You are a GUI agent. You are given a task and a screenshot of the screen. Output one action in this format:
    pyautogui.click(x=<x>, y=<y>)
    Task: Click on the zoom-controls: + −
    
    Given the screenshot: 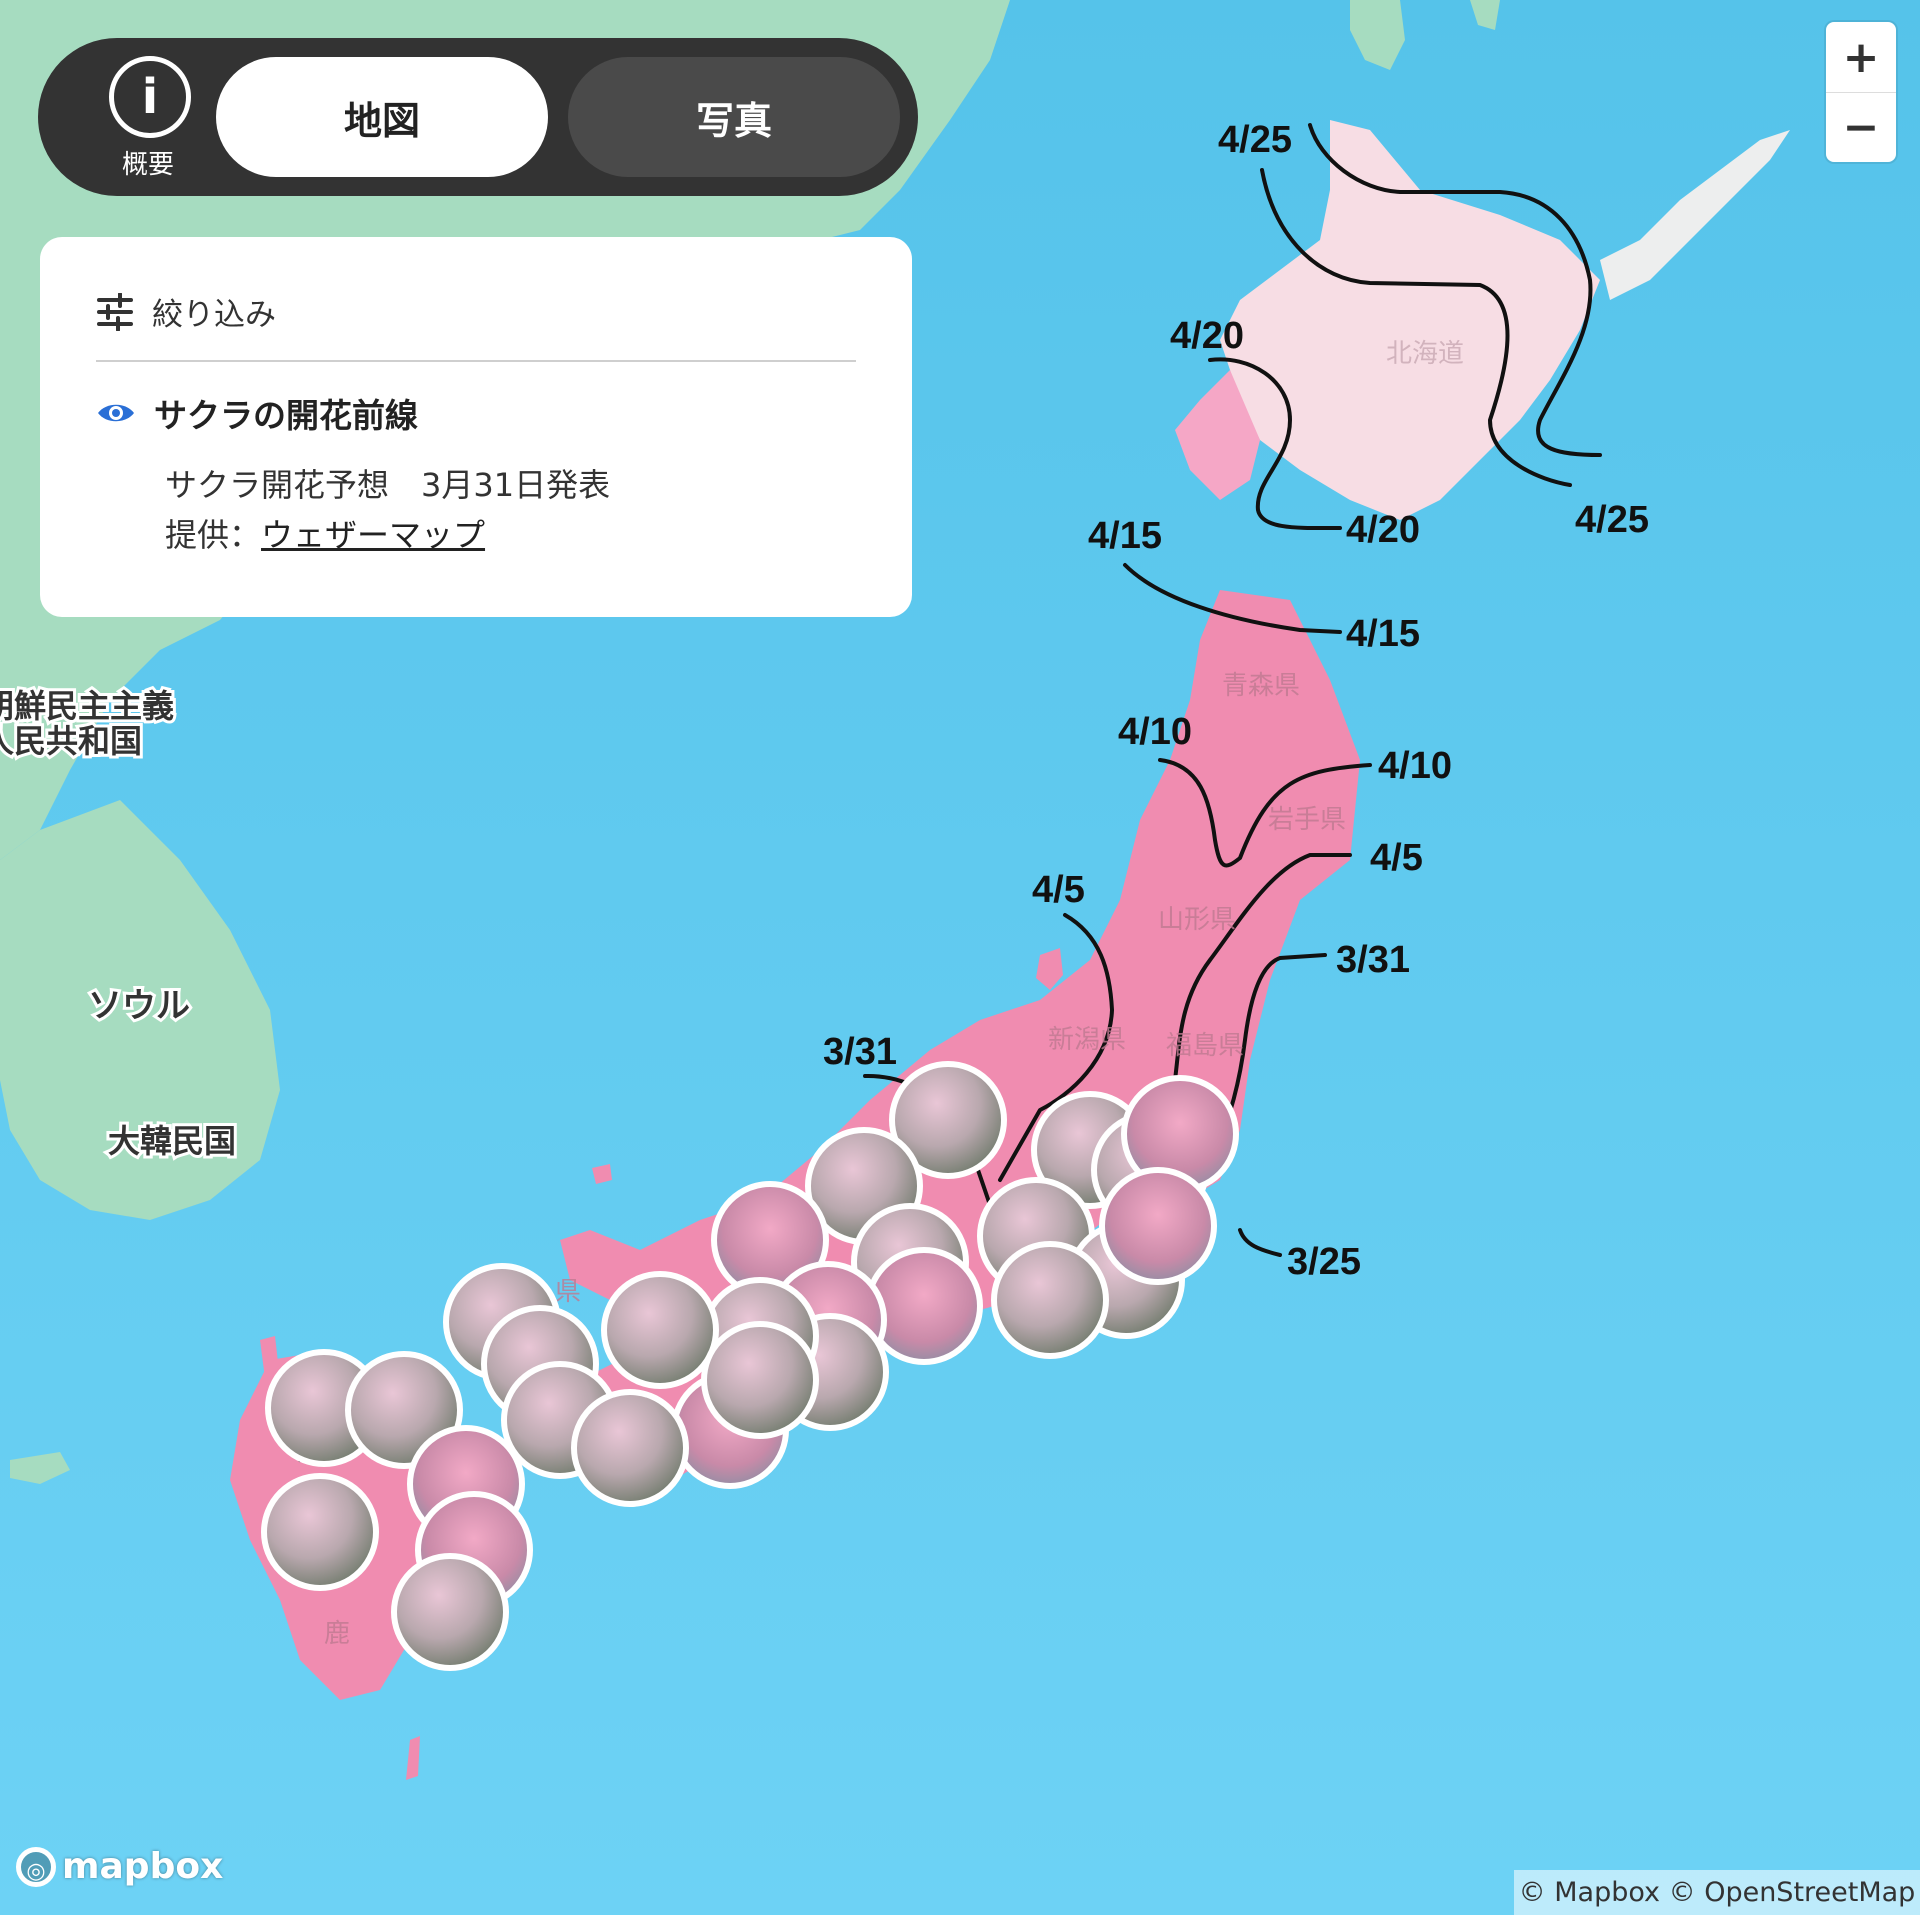 What is the action you would take?
    pyautogui.click(x=1861, y=92)
    